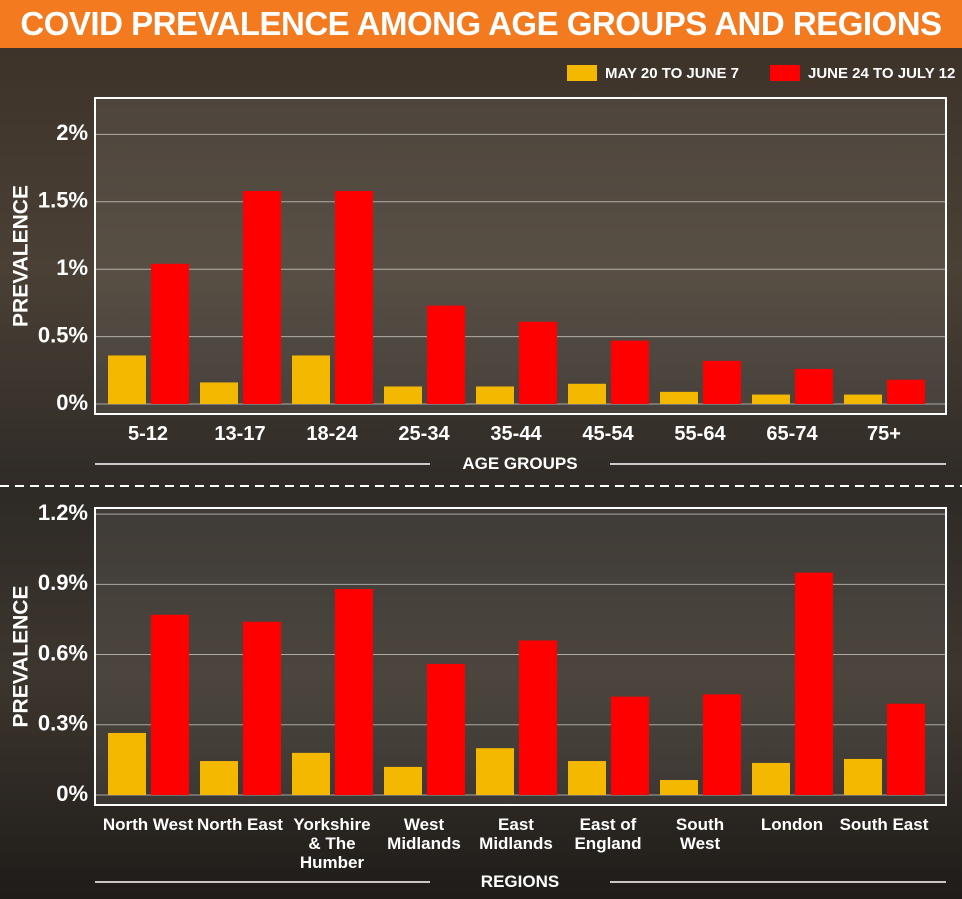  What do you see at coordinates (63, 334) in the screenshot?
I see `y-tick-label: 0.5%` at bounding box center [63, 334].